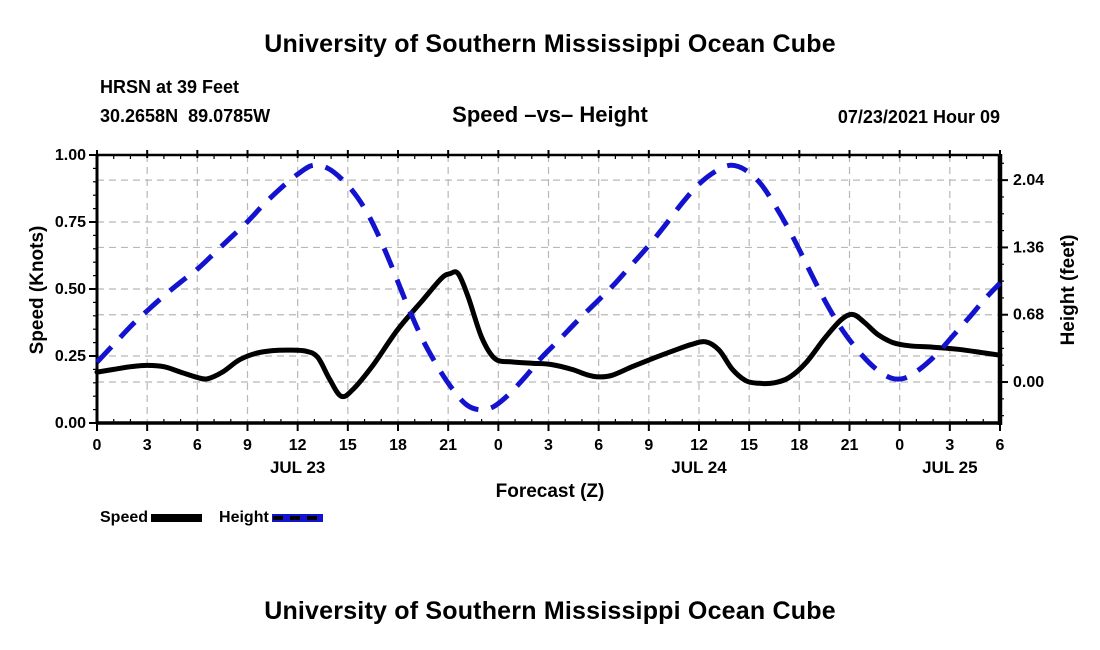 This screenshot has width=1100, height=650. Describe the element at coordinates (949, 467) in the screenshot. I see `date-label: JUL 25` at that location.